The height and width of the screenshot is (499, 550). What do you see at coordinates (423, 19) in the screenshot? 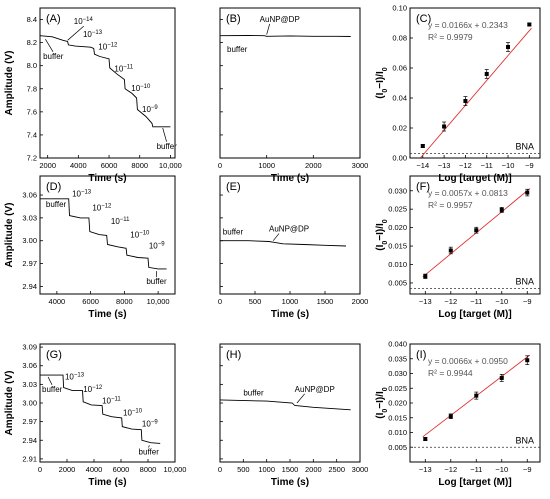
I see `panel-label: (C)` at bounding box center [423, 19].